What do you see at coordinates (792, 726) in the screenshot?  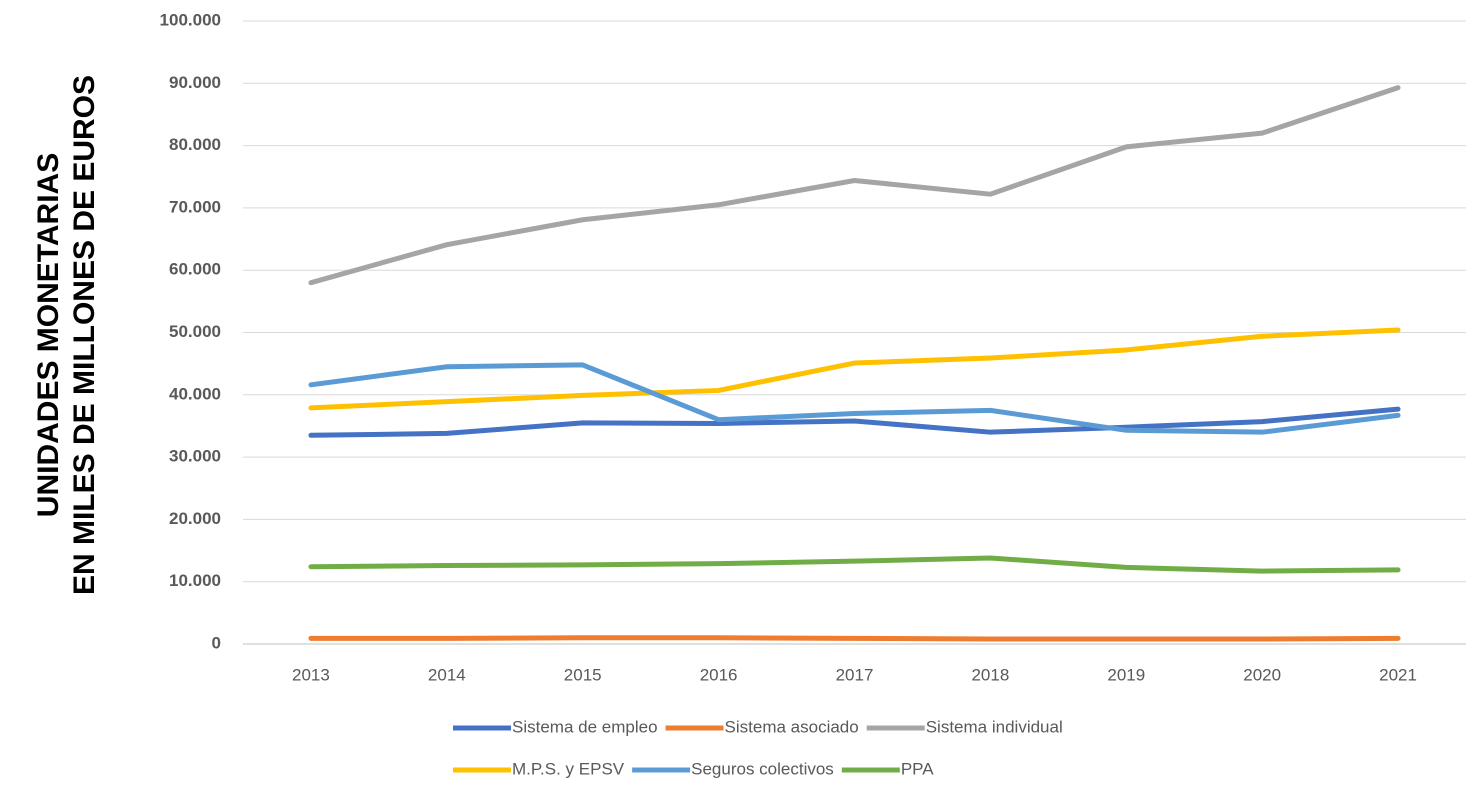 I see `legend-label: Sistema asociado` at bounding box center [792, 726].